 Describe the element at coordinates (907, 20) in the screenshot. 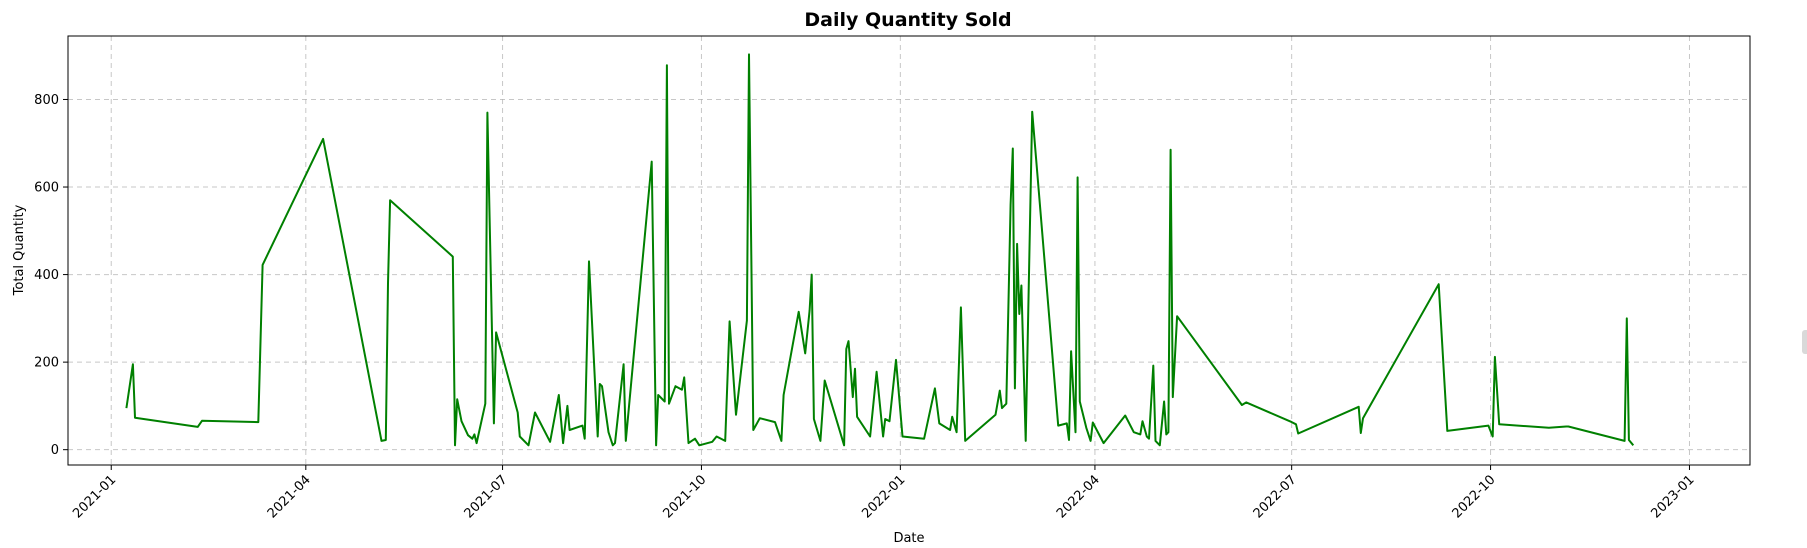

I see `chart-title: Daily Quantity Sold` at that location.